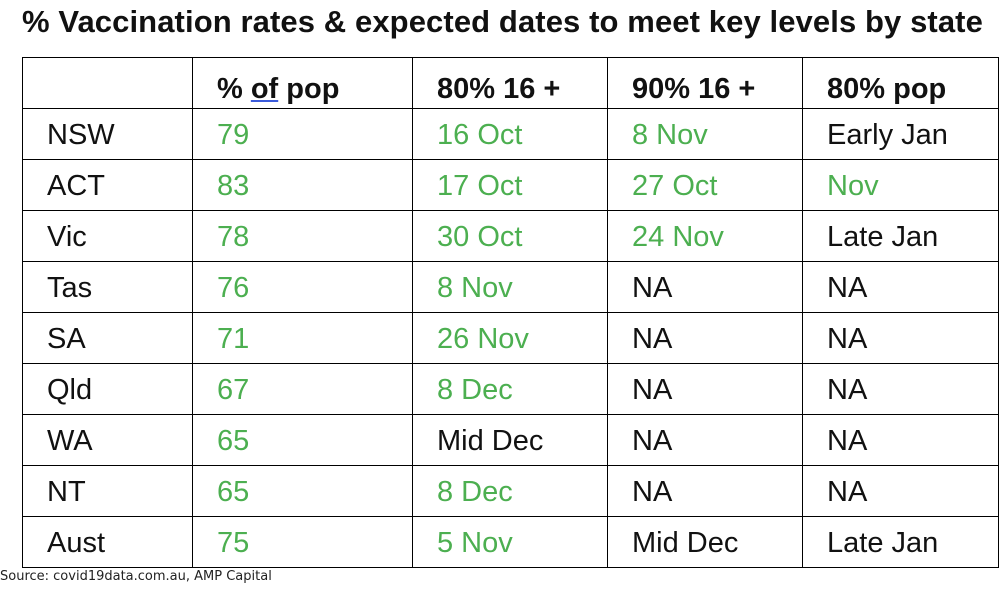  I want to click on cell-90-16plus: Mid Dec, so click(705, 542).